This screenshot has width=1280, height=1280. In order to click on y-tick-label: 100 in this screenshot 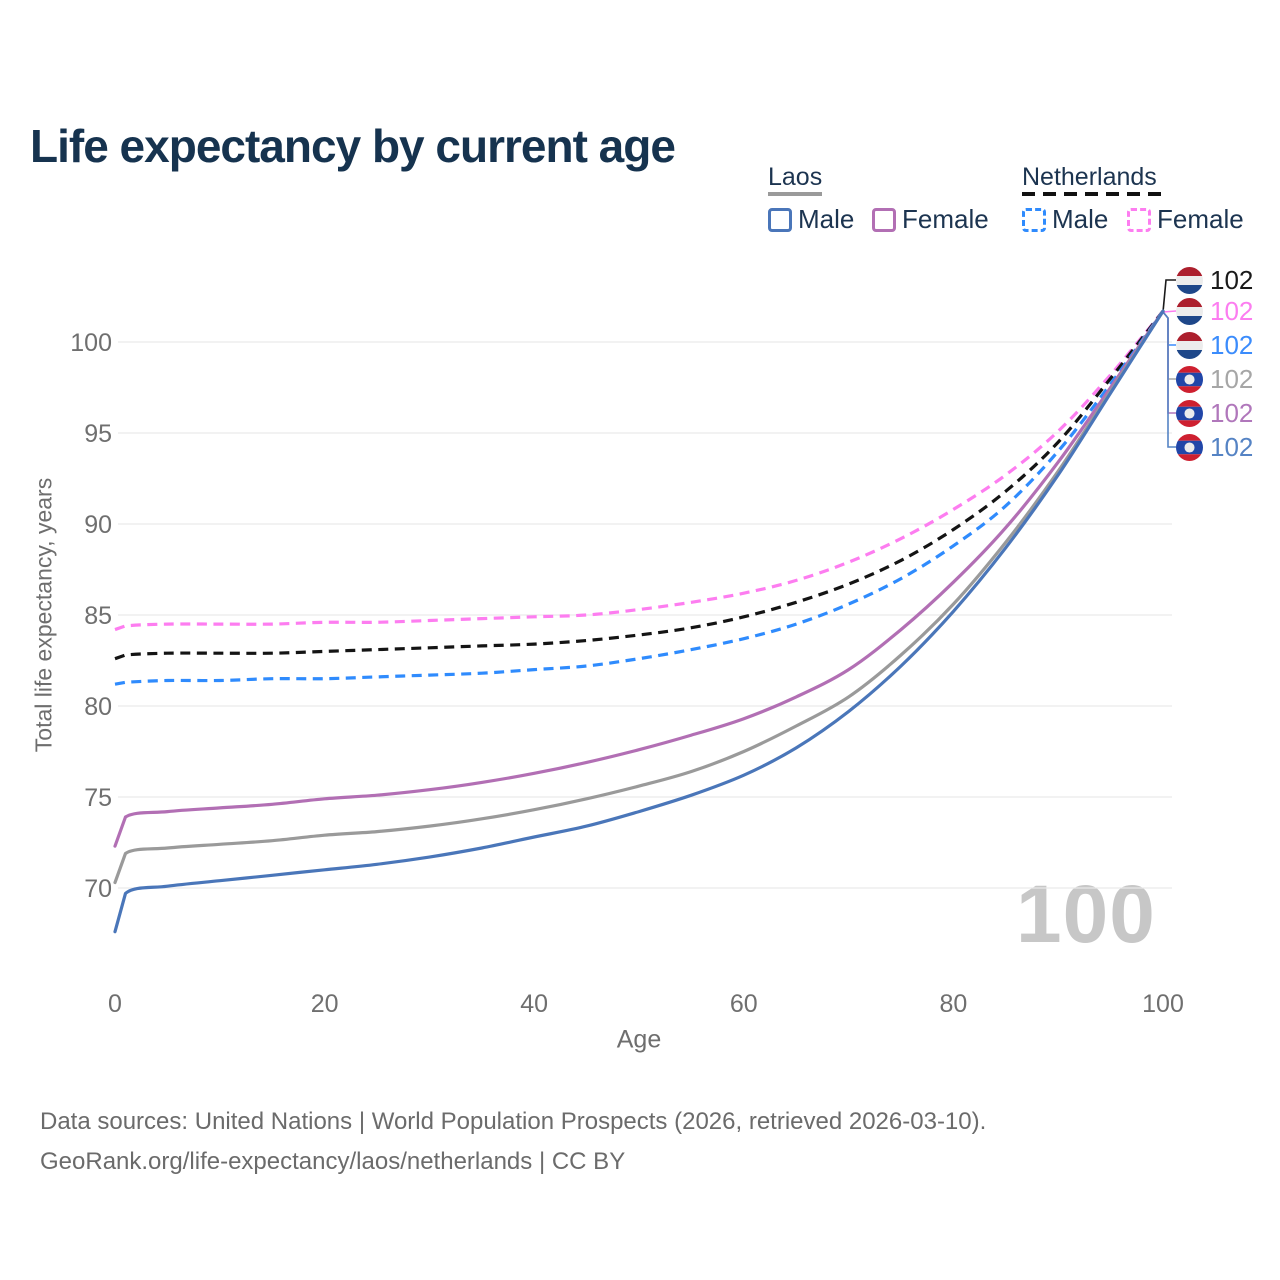, I will do `click(91, 343)`.